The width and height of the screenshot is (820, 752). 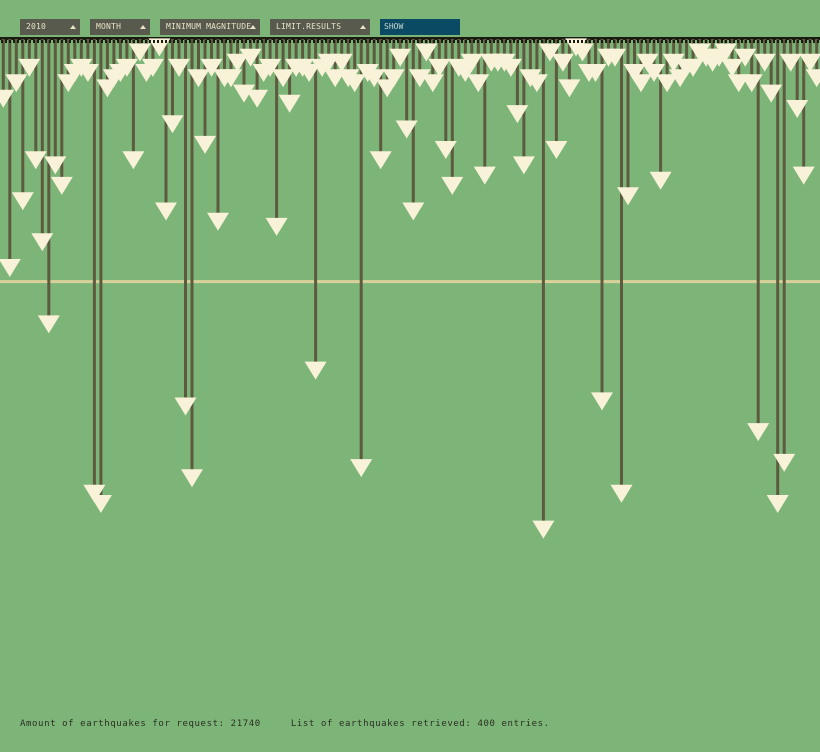 I want to click on limit-select: LIMIT.RESULTS, so click(x=320, y=27).